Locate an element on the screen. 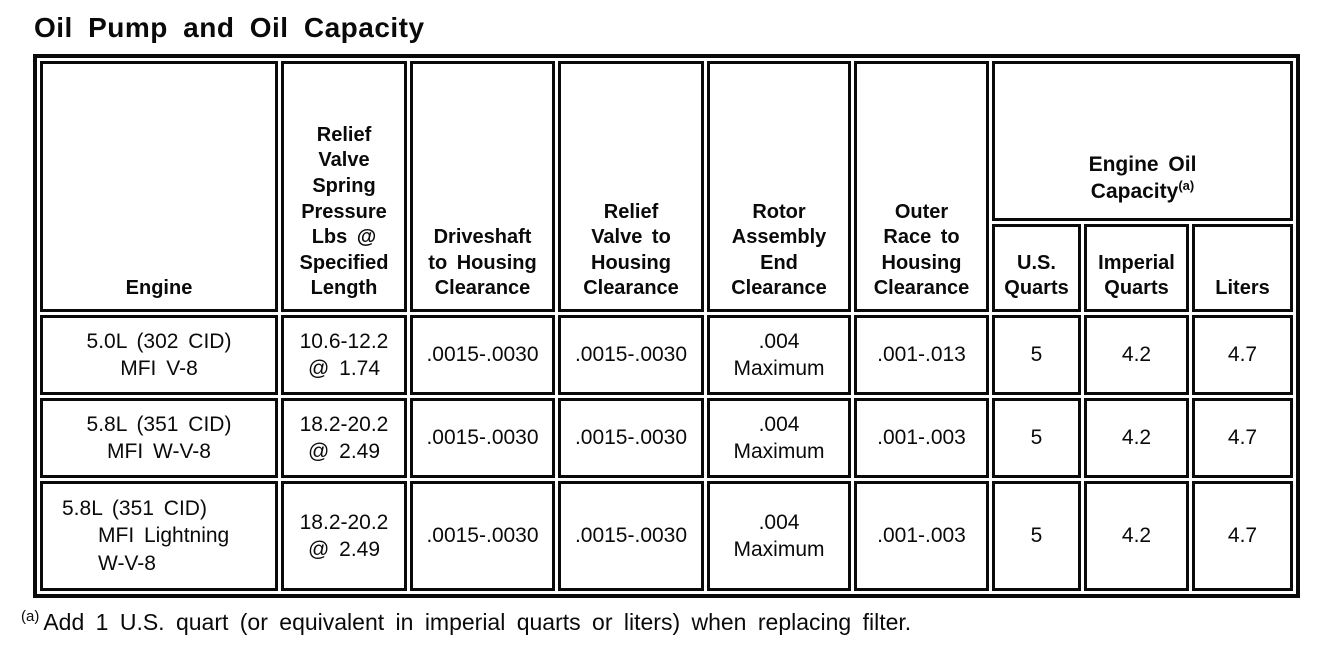 The width and height of the screenshot is (1328, 670). header-engine-oil-capacity: Engine Oil Capacity(a) is located at coordinates (1143, 141).